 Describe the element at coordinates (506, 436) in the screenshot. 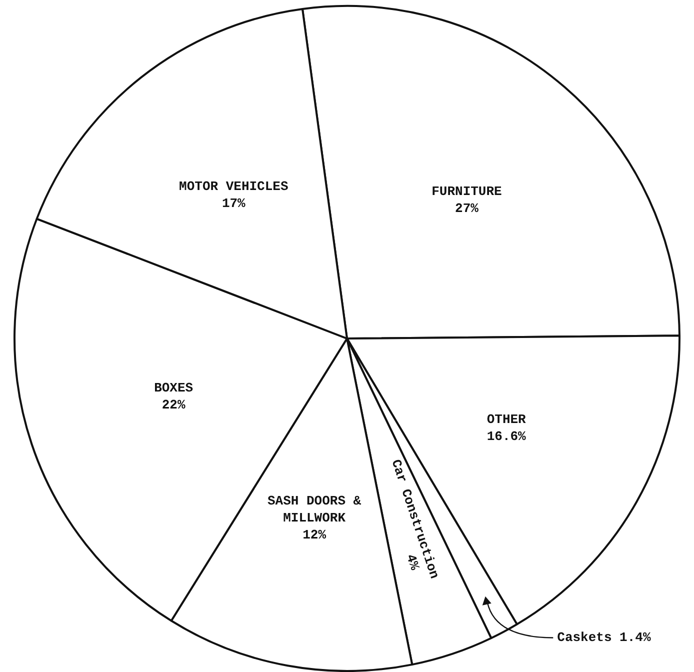

I see `data-label: 16.6%` at that location.